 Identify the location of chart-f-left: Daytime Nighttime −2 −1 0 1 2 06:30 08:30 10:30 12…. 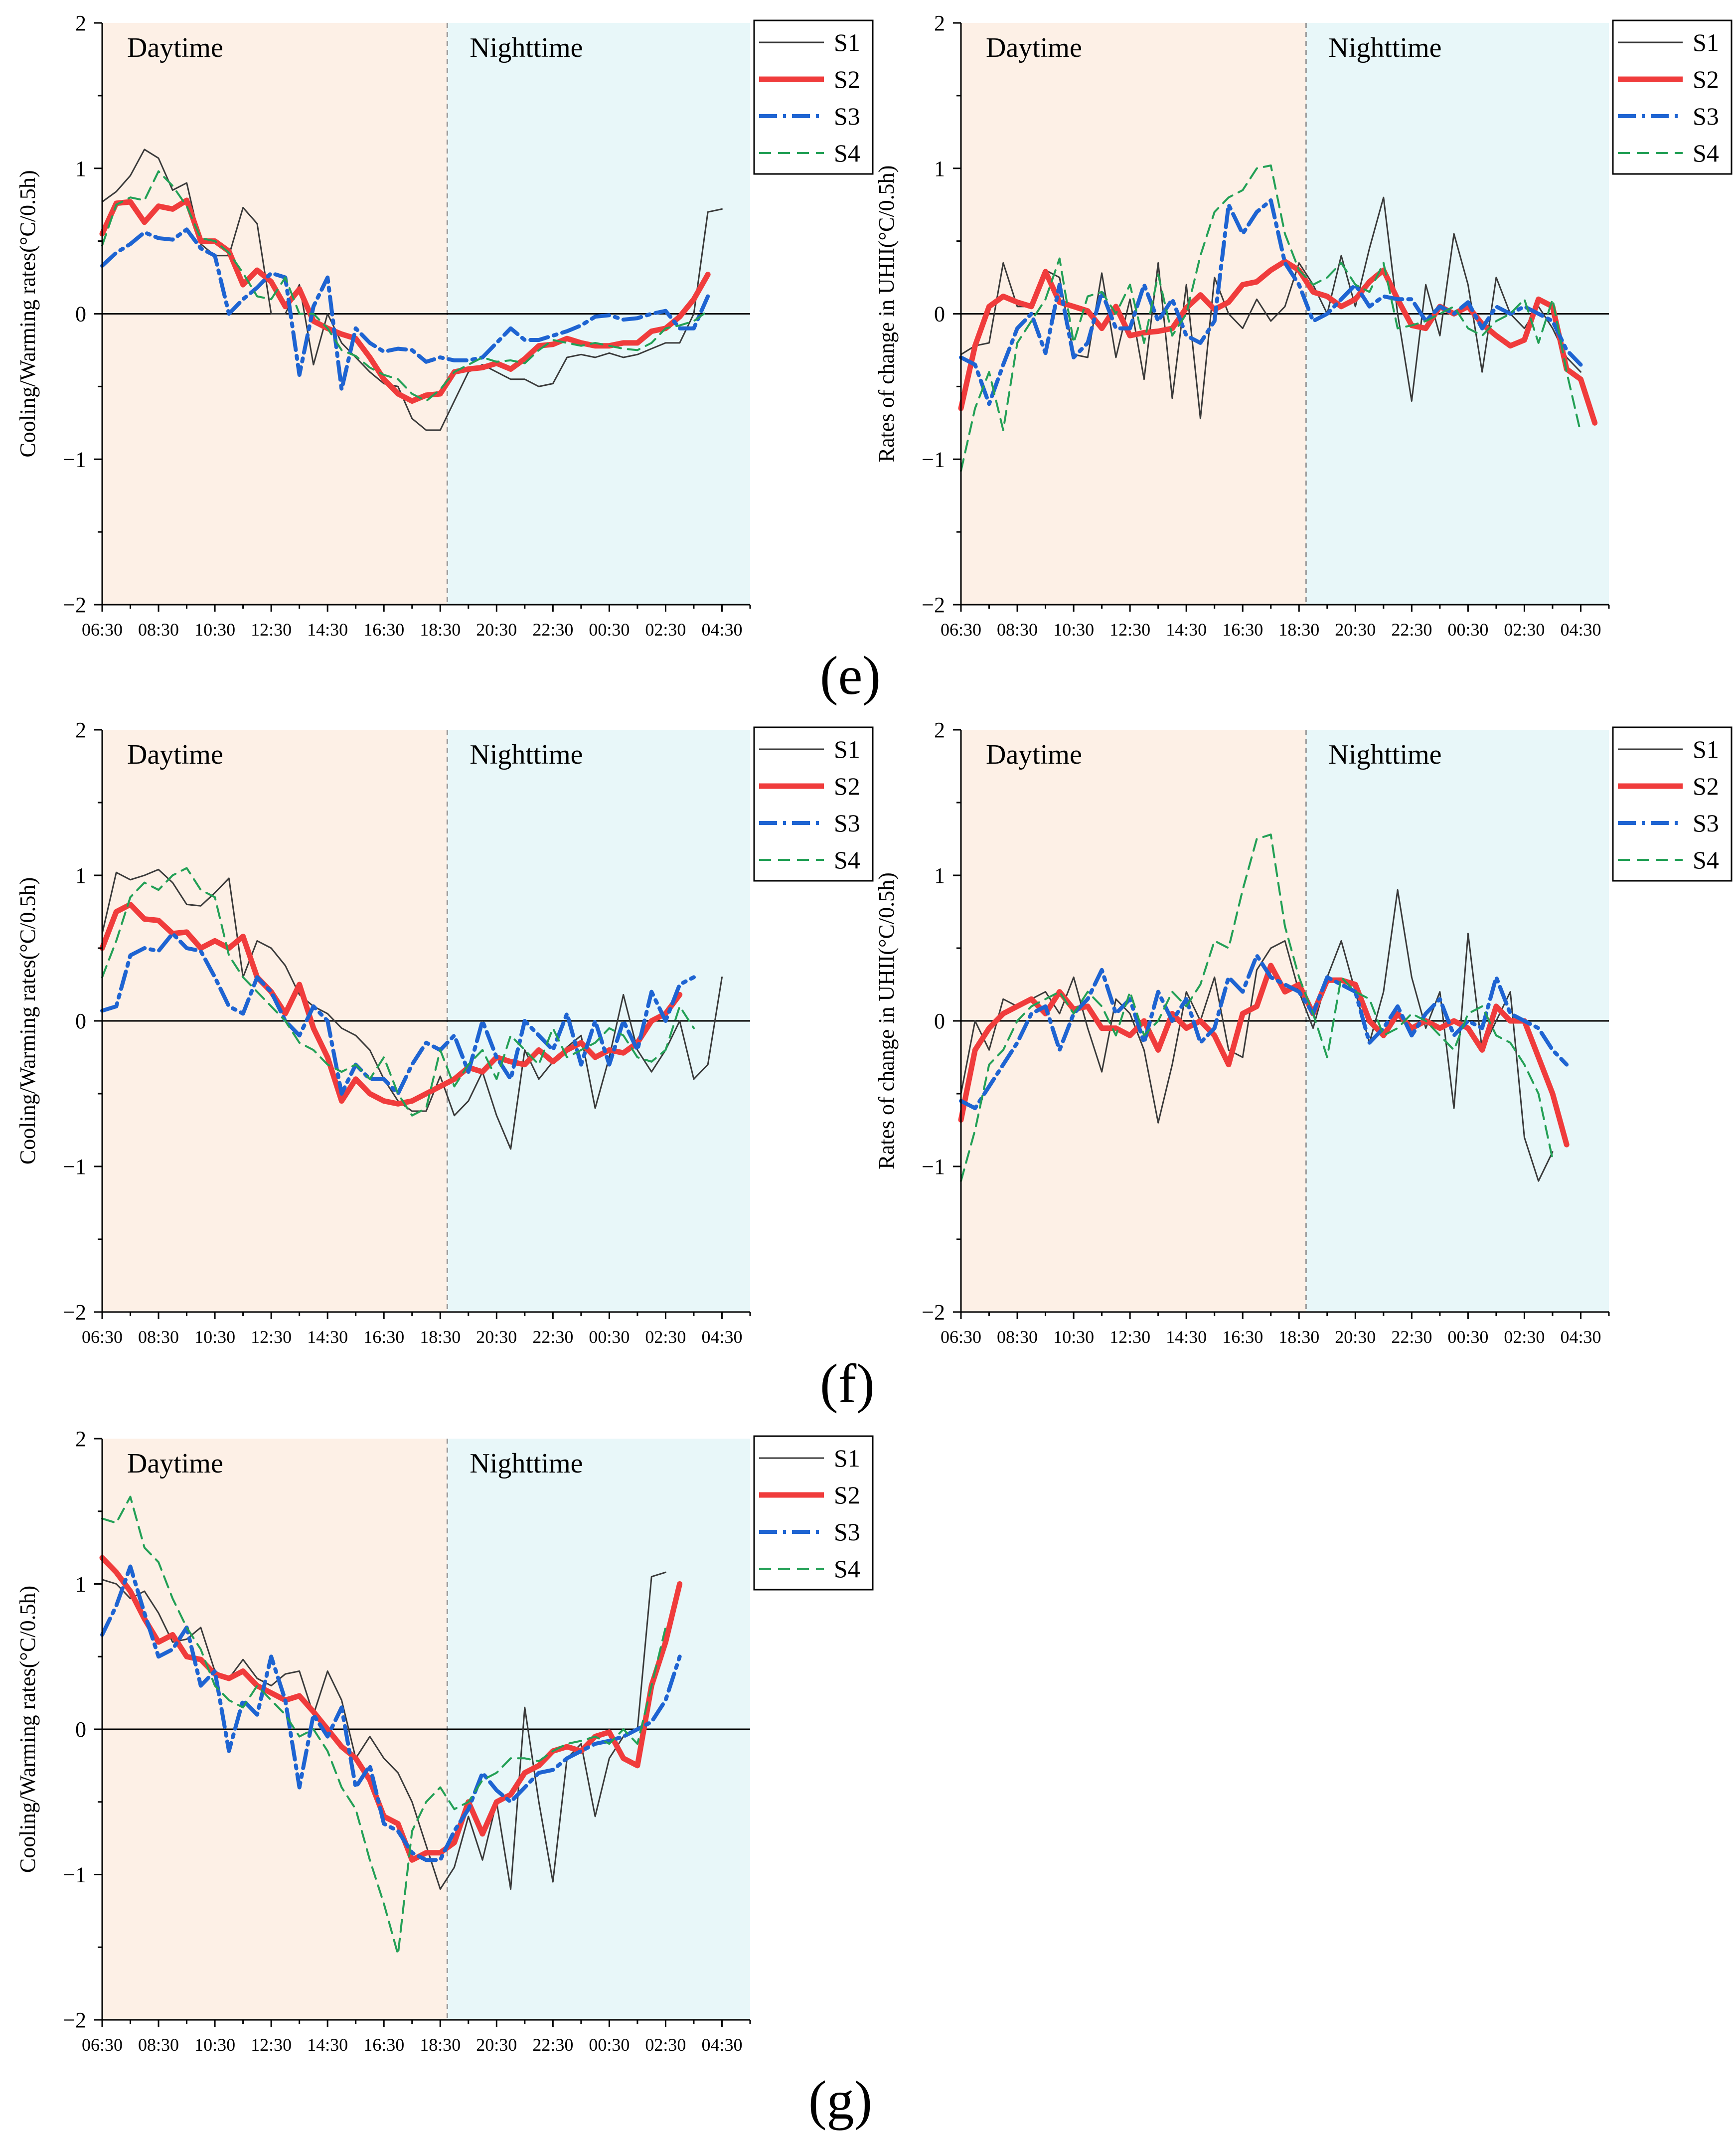
(444, 1032).